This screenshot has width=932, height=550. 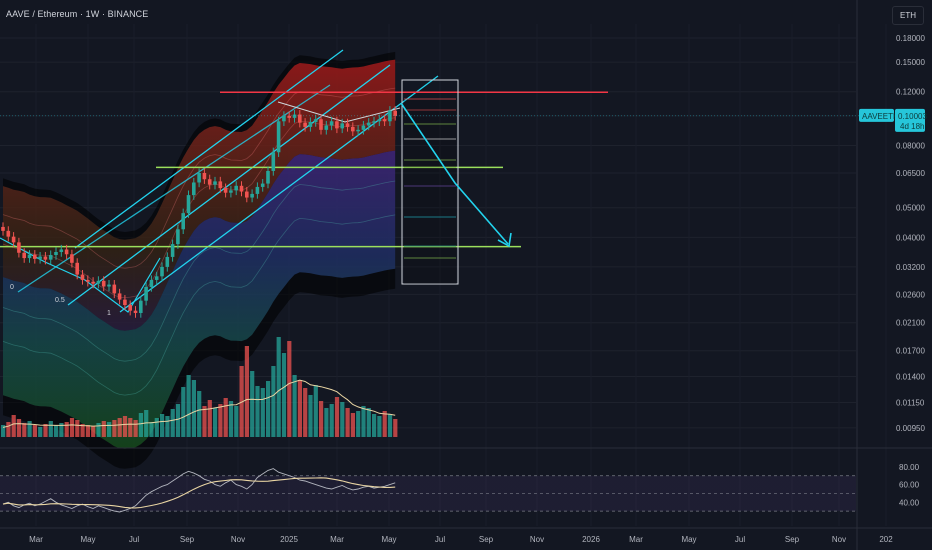 What do you see at coordinates (910, 62) in the screenshot?
I see `price-axis-label: 0.15000` at bounding box center [910, 62].